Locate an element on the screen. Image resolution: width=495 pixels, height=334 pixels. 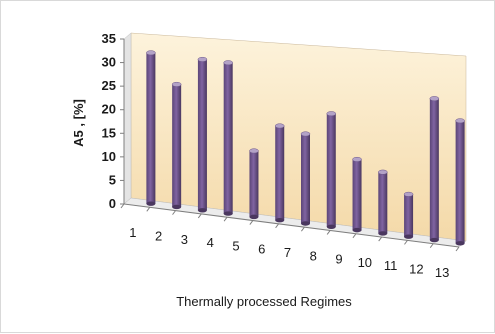
x-tick-label: 2 is located at coordinates (158, 235).